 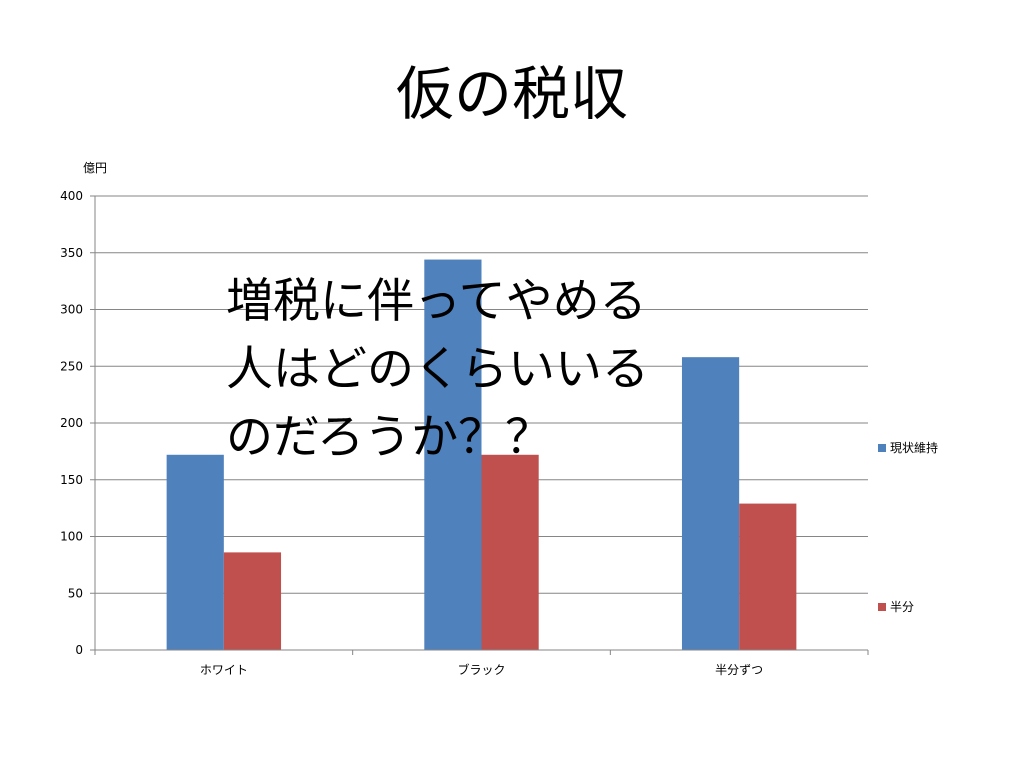 What do you see at coordinates (75, 593) in the screenshot?
I see `y-tick-label: 50` at bounding box center [75, 593].